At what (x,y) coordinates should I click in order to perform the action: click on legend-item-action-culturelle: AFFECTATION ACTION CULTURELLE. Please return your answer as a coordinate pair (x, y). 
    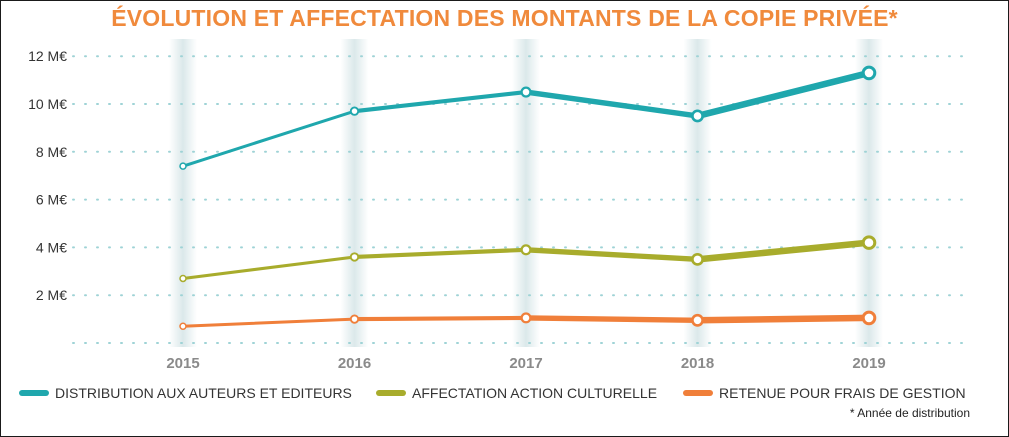
    Looking at the image, I should click on (516, 393).